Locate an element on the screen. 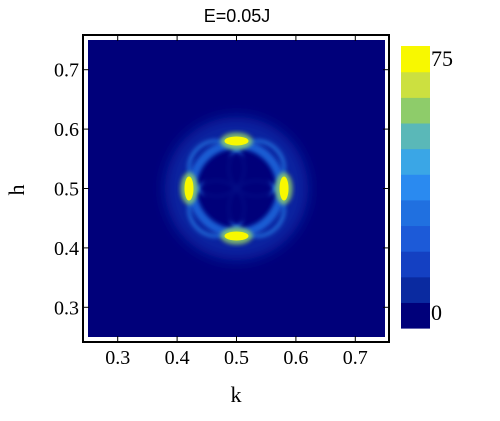  colorbar is located at coordinates (415, 187).